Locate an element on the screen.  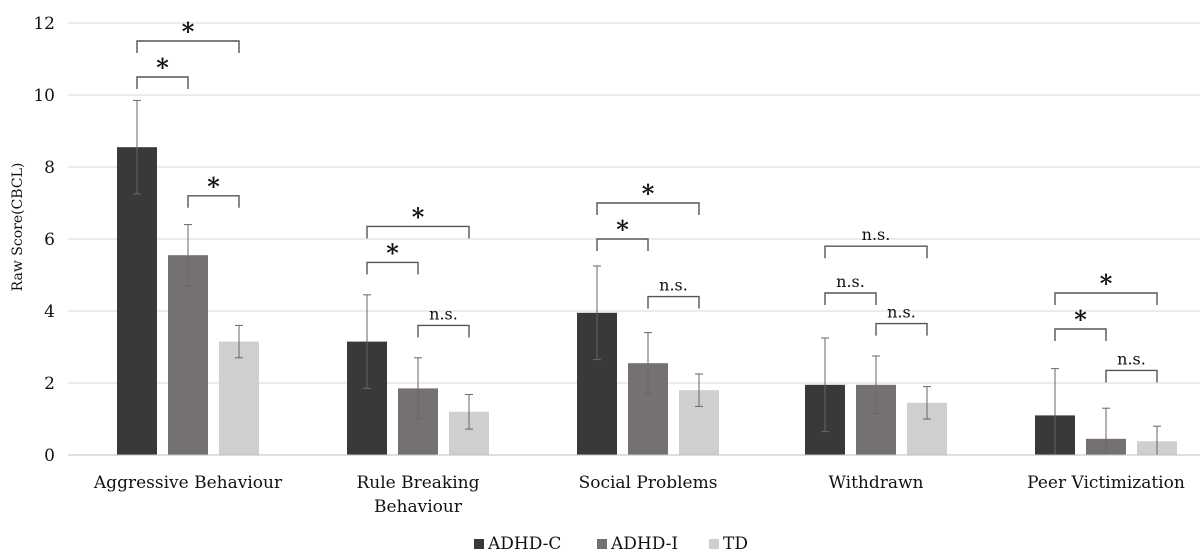
x-category-label-line: Behaviour is located at coordinates (418, 507).